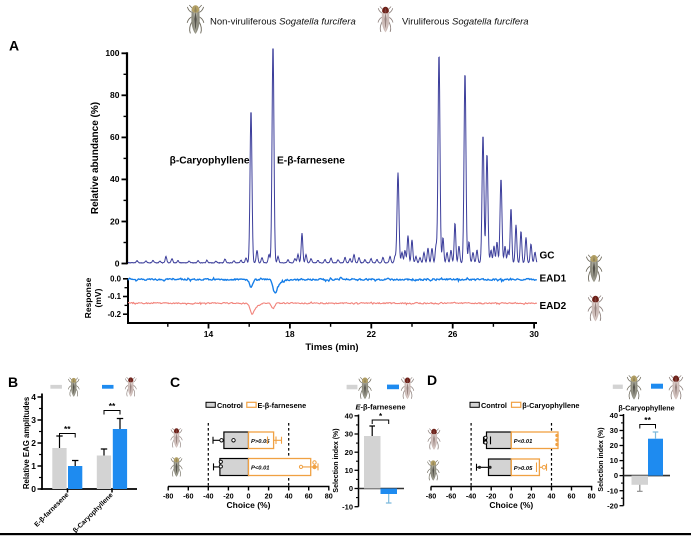  What do you see at coordinates (98, 297) in the screenshot?
I see `svg-text: (mV)` at bounding box center [98, 297].